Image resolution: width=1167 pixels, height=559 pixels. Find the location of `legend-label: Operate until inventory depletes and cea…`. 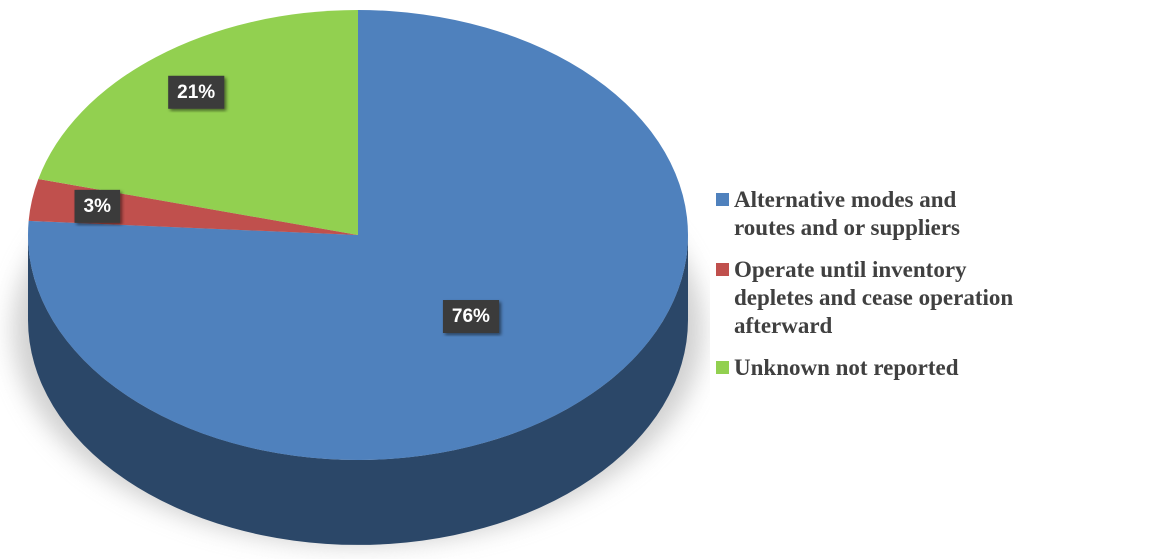

legend-label: Operate until inventory depletes and cea… is located at coordinates (874, 297).